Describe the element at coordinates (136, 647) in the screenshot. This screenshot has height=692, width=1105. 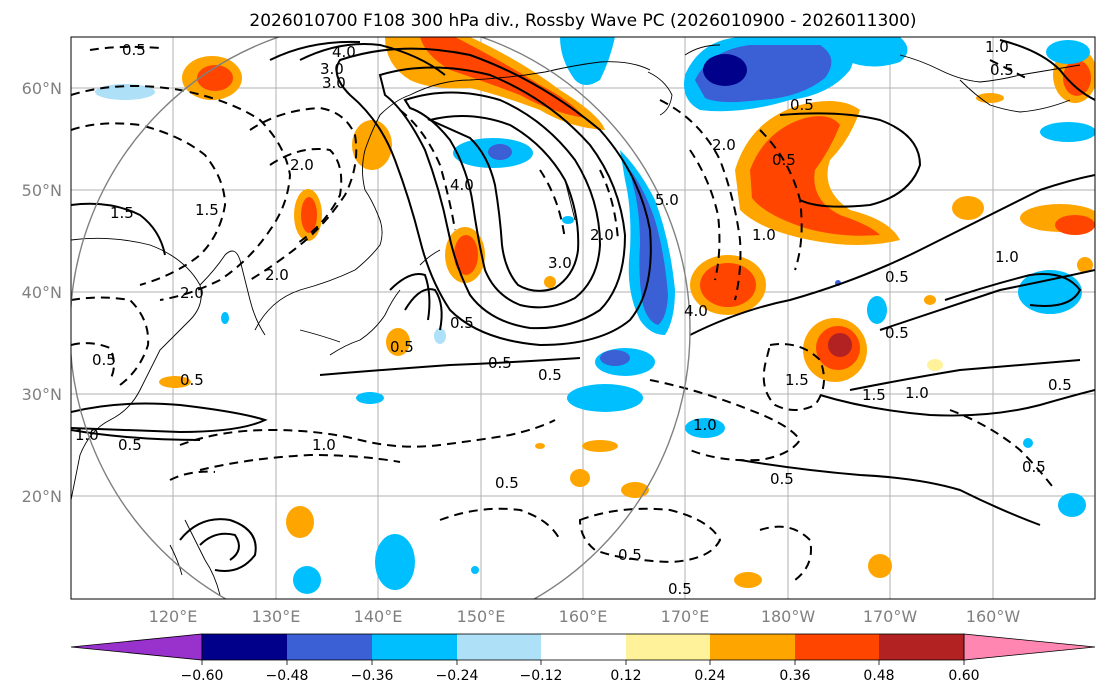
I see `colorbar-extend-low` at that location.